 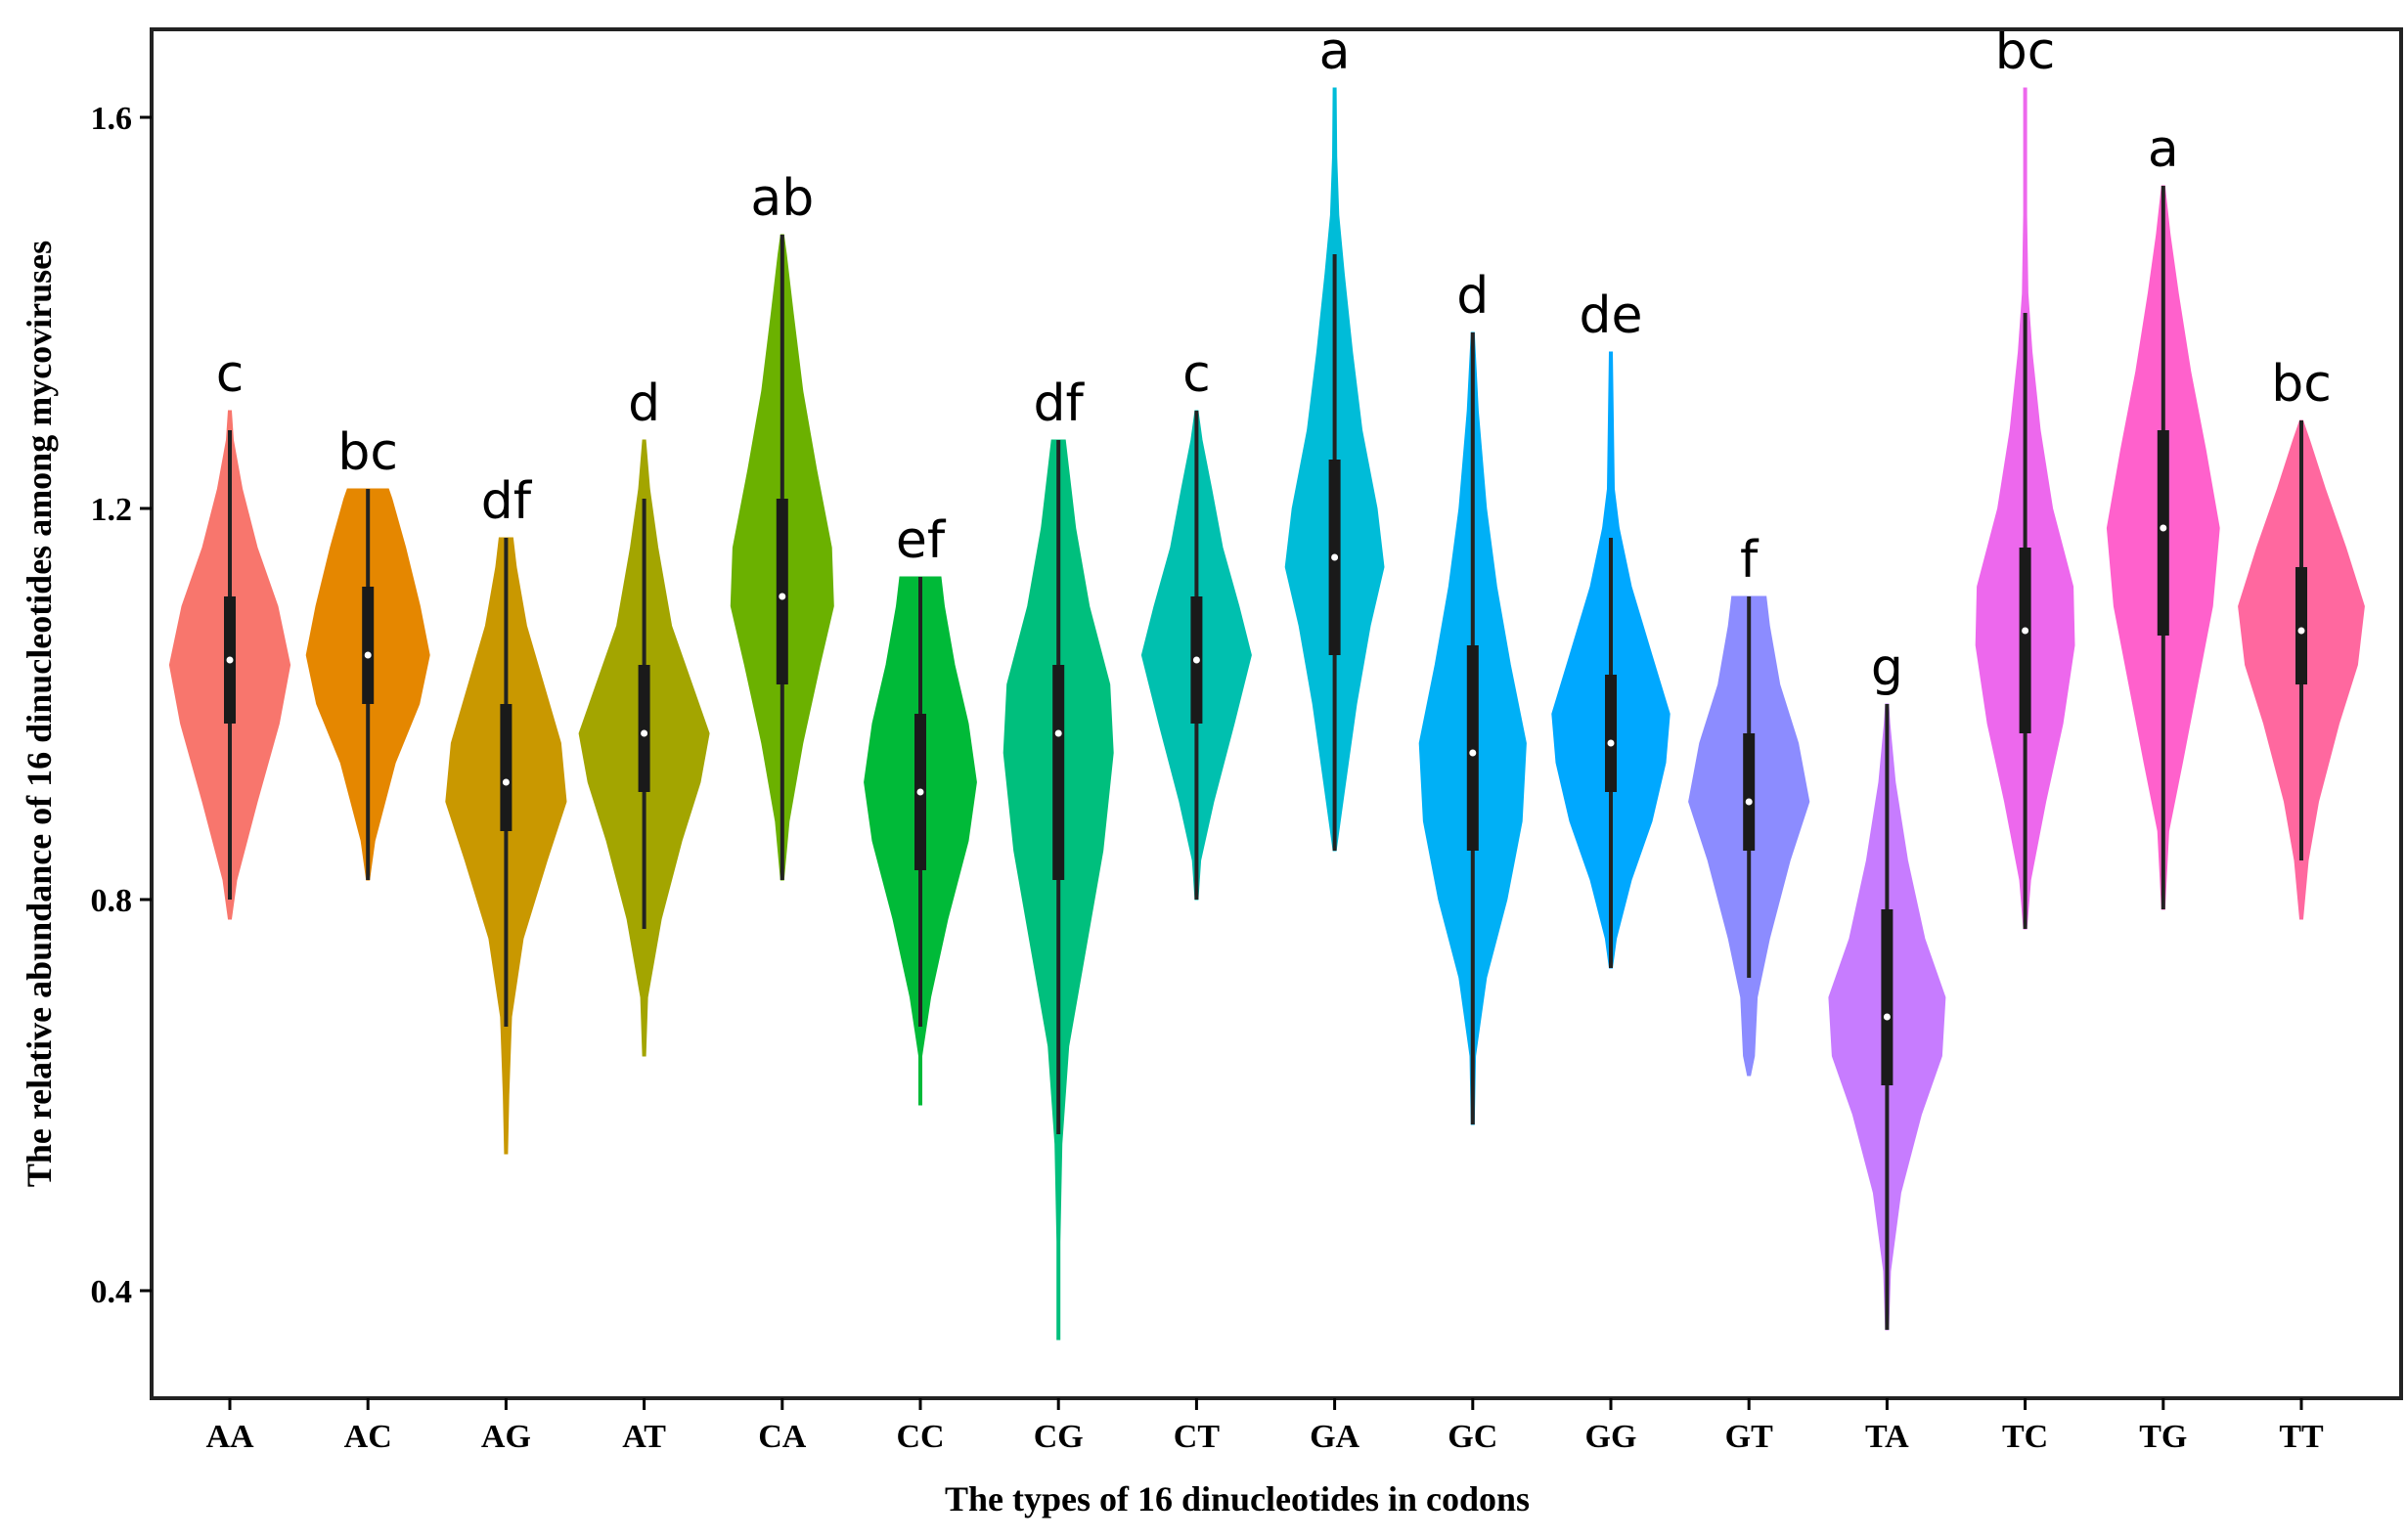 What do you see at coordinates (1750, 560) in the screenshot?
I see `significance-letter-gt: f` at bounding box center [1750, 560].